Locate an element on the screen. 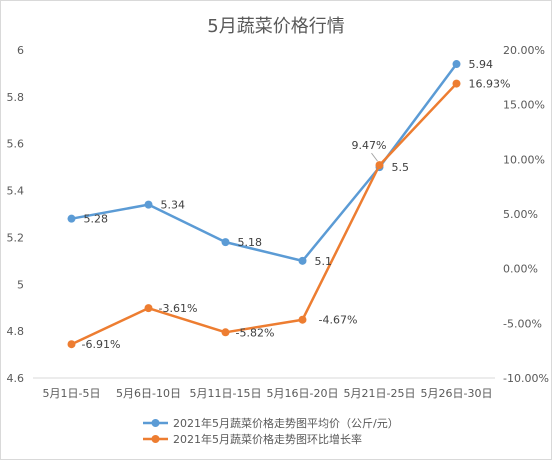 Image resolution: width=552 pixels, height=460 pixels. chart-title: 5月蔬菜价格行情 is located at coordinates (276, 26).